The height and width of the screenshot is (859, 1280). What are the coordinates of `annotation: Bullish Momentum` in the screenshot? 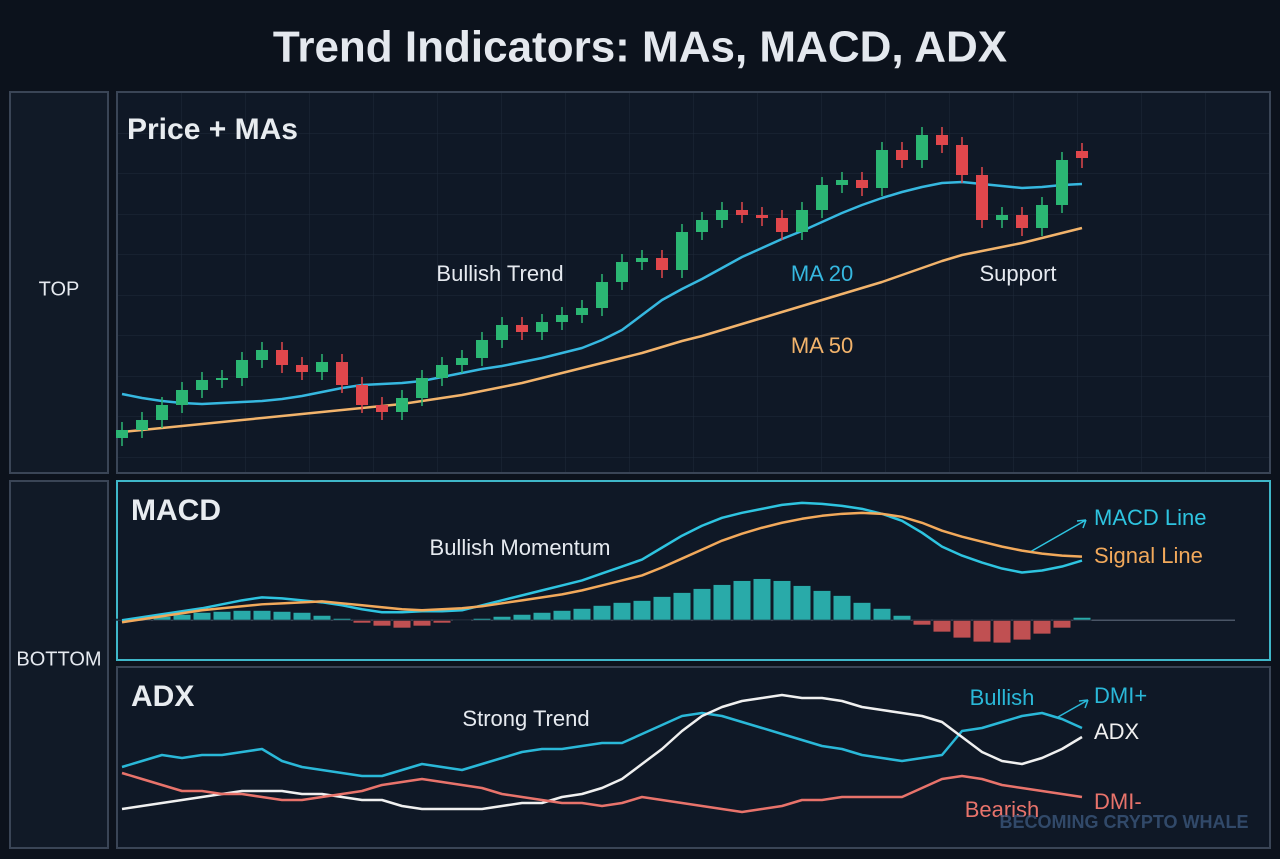 It's located at (520, 547).